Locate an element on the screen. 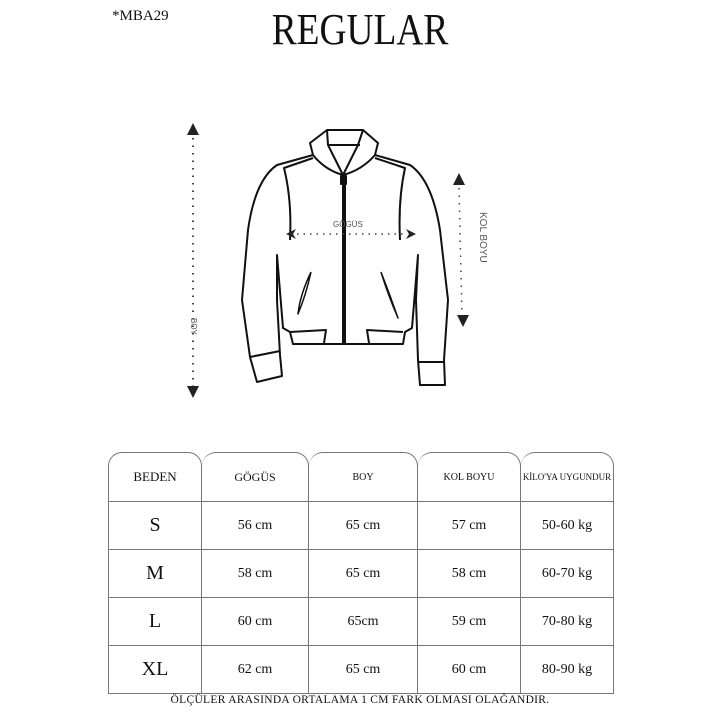  size-cell: M is located at coordinates (155, 574).